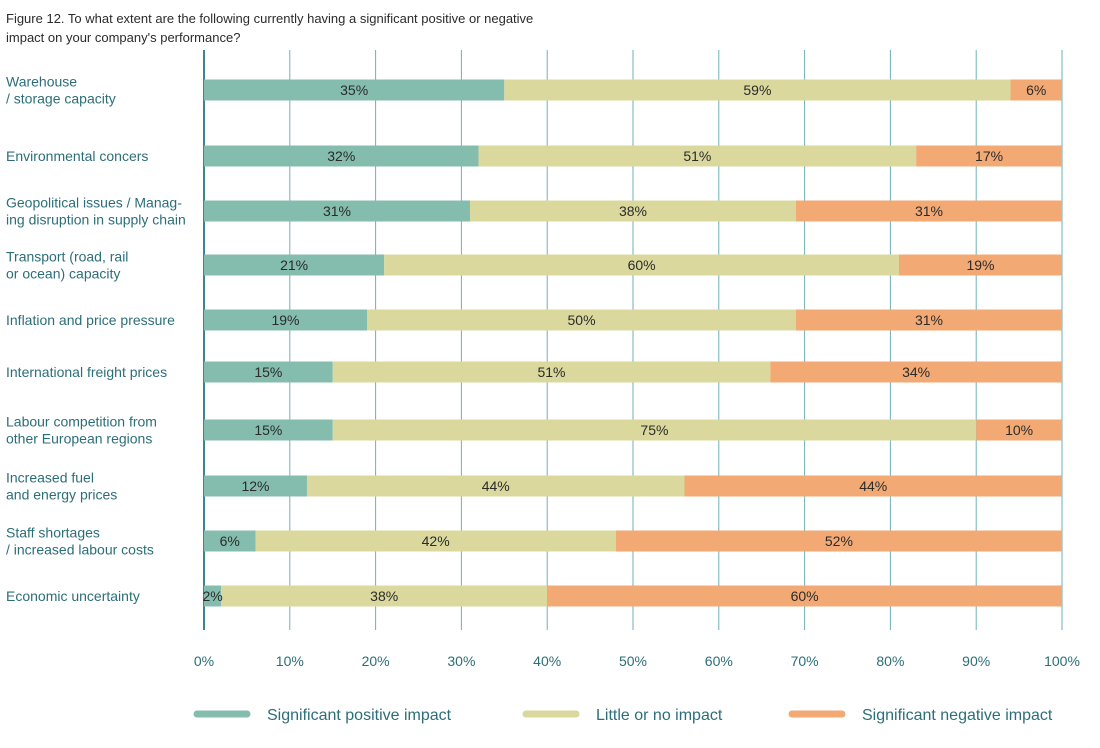  I want to click on bar-value-label: 75%, so click(654, 430).